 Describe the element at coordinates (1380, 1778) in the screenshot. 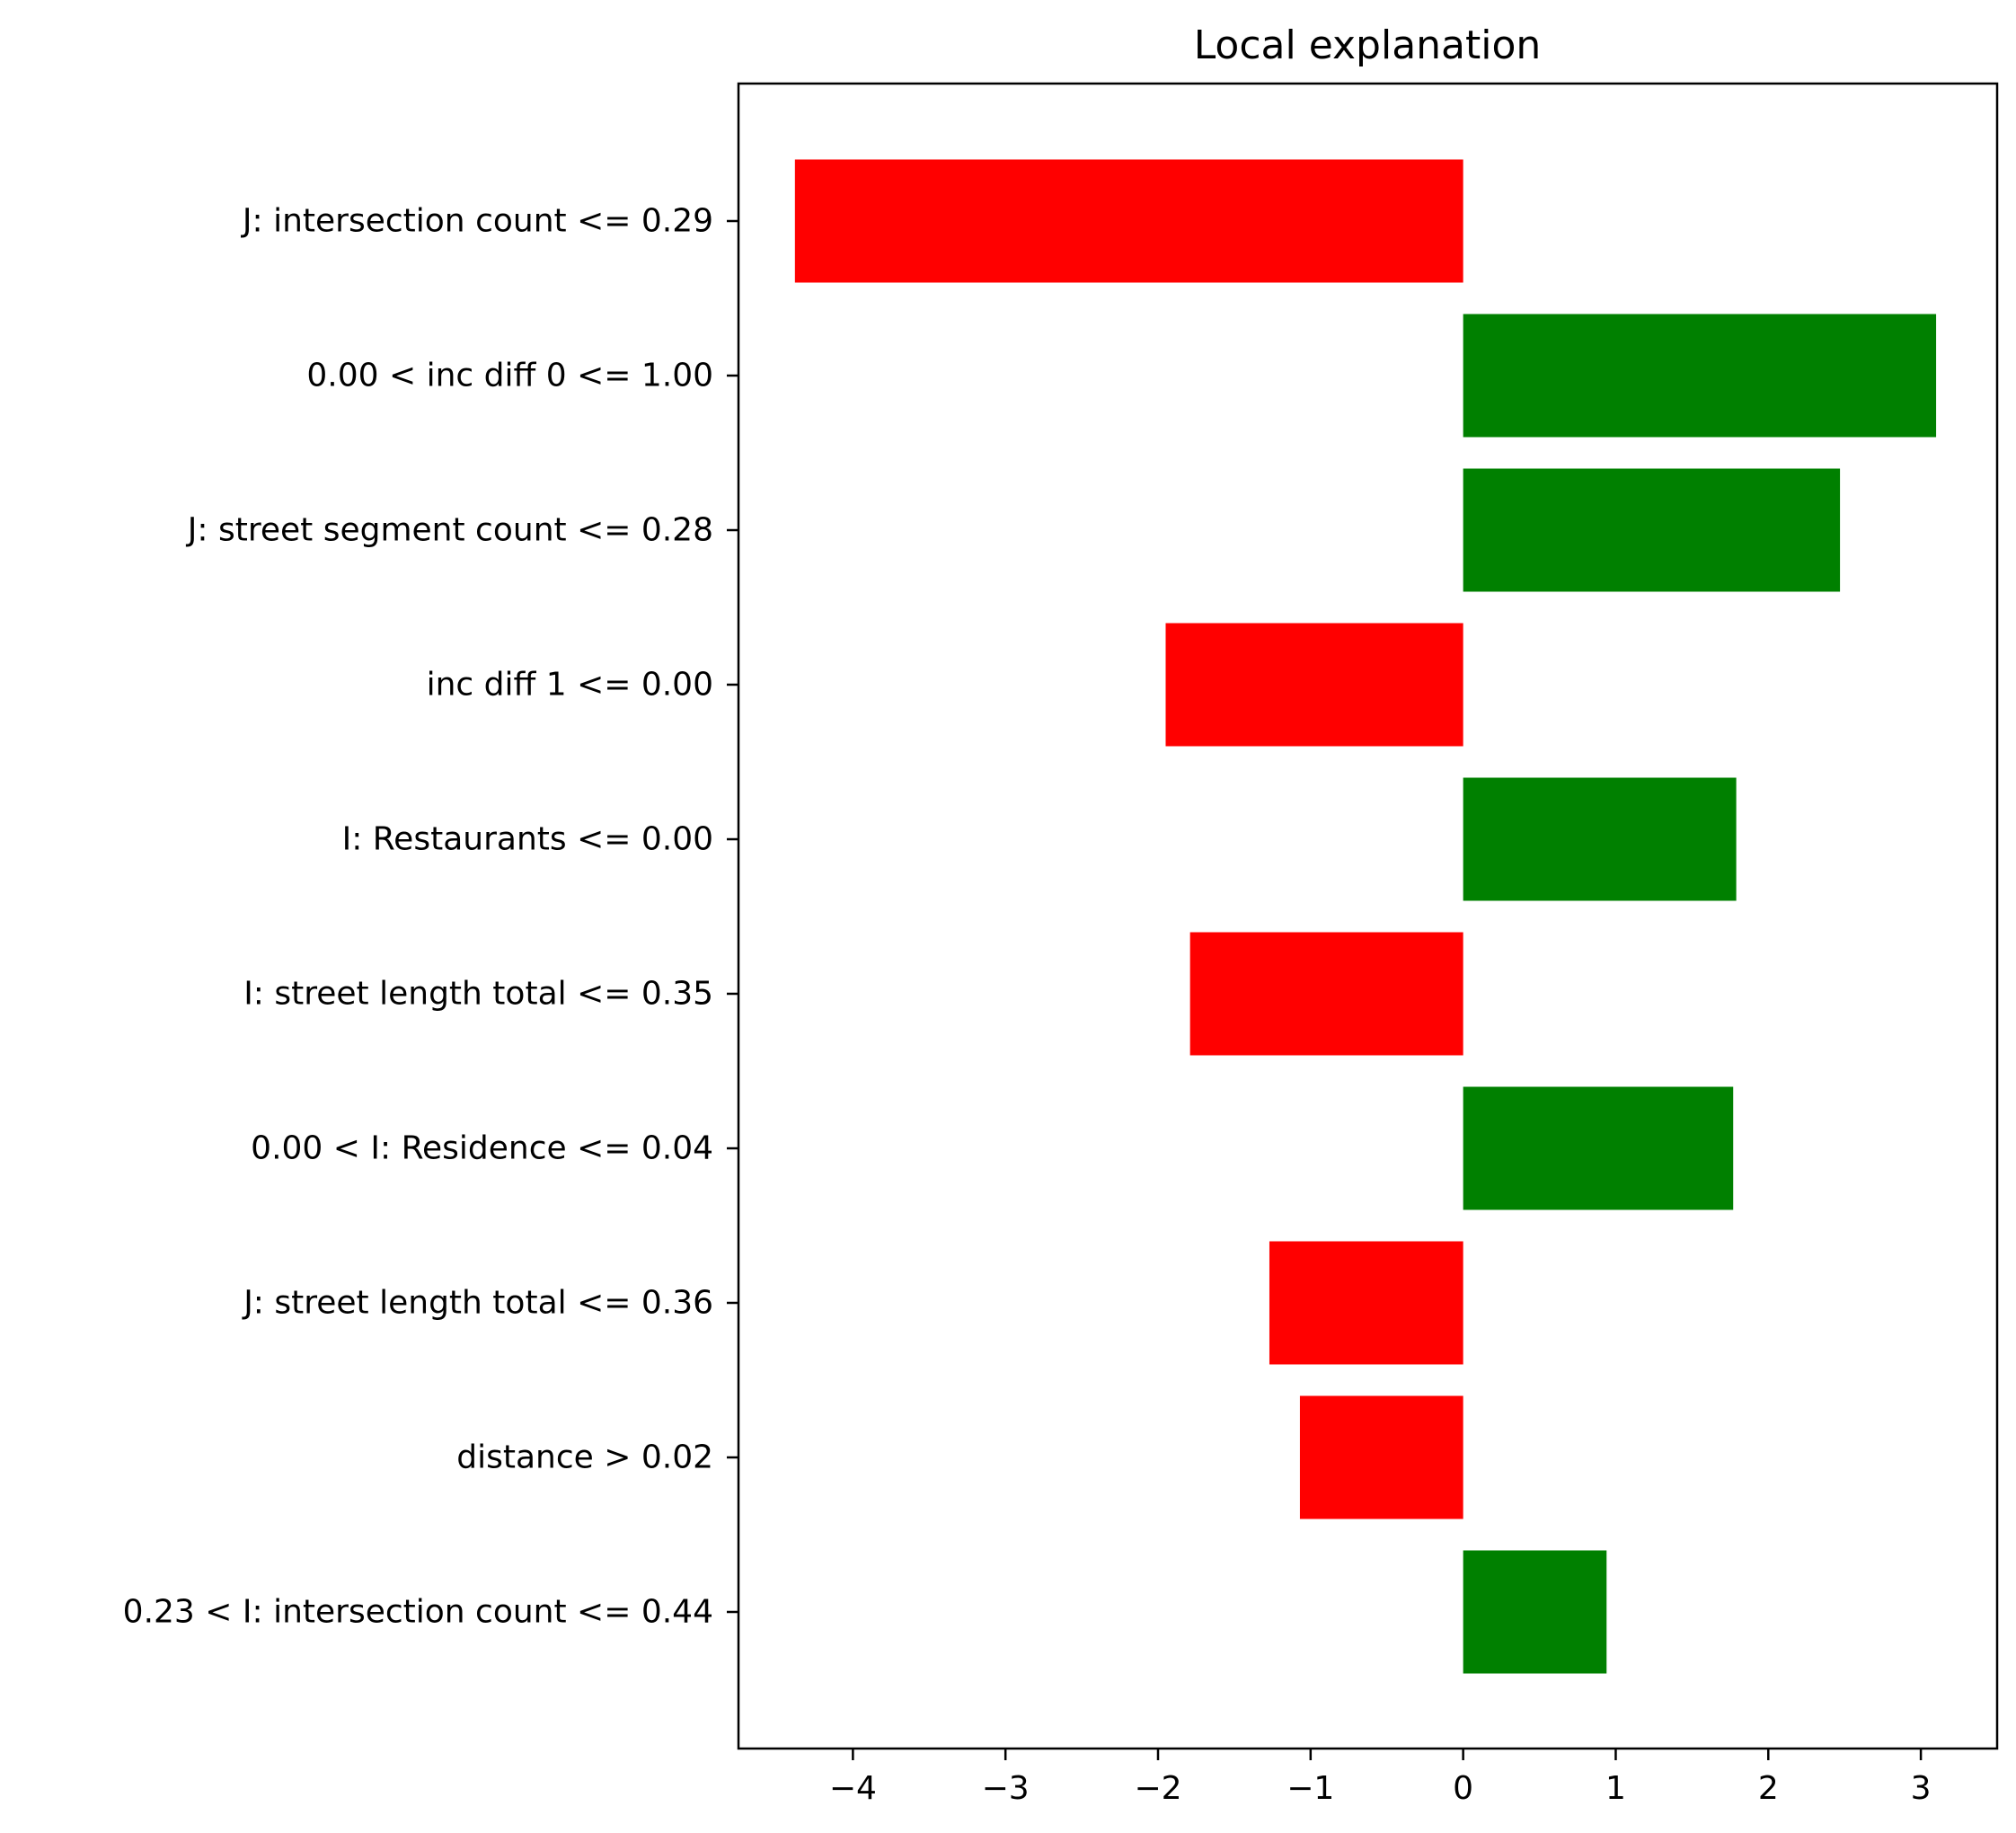

I see `x-axis-ticks: −4 −3 −2 −1 0 1 2 3` at that location.